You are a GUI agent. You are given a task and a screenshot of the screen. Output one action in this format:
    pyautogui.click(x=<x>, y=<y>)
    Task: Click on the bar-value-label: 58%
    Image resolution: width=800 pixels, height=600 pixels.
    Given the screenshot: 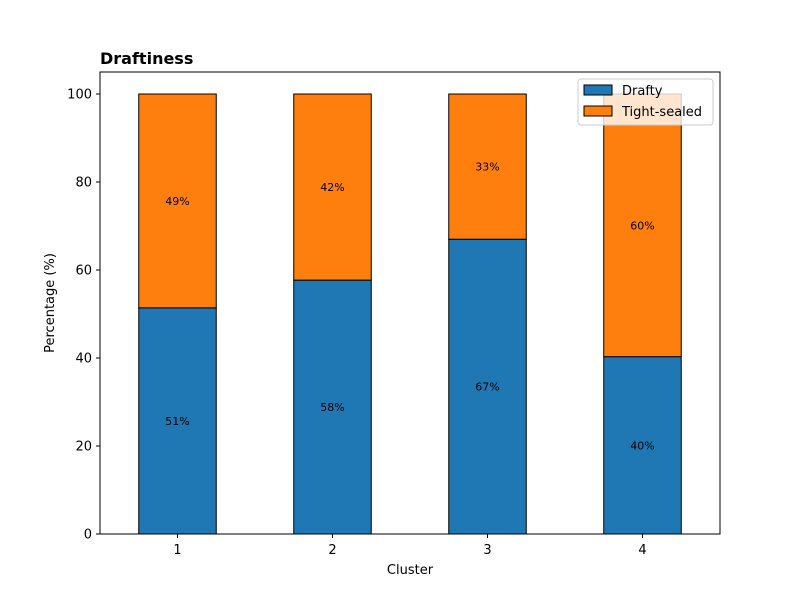 What is the action you would take?
    pyautogui.click(x=332, y=407)
    